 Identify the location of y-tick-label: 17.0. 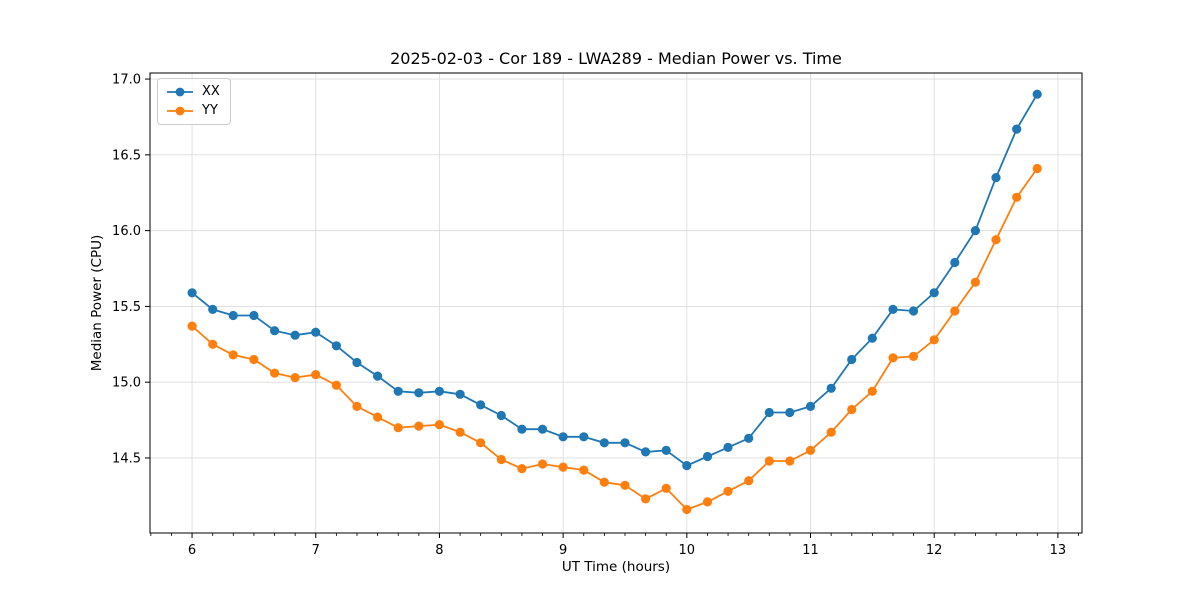
(126, 80).